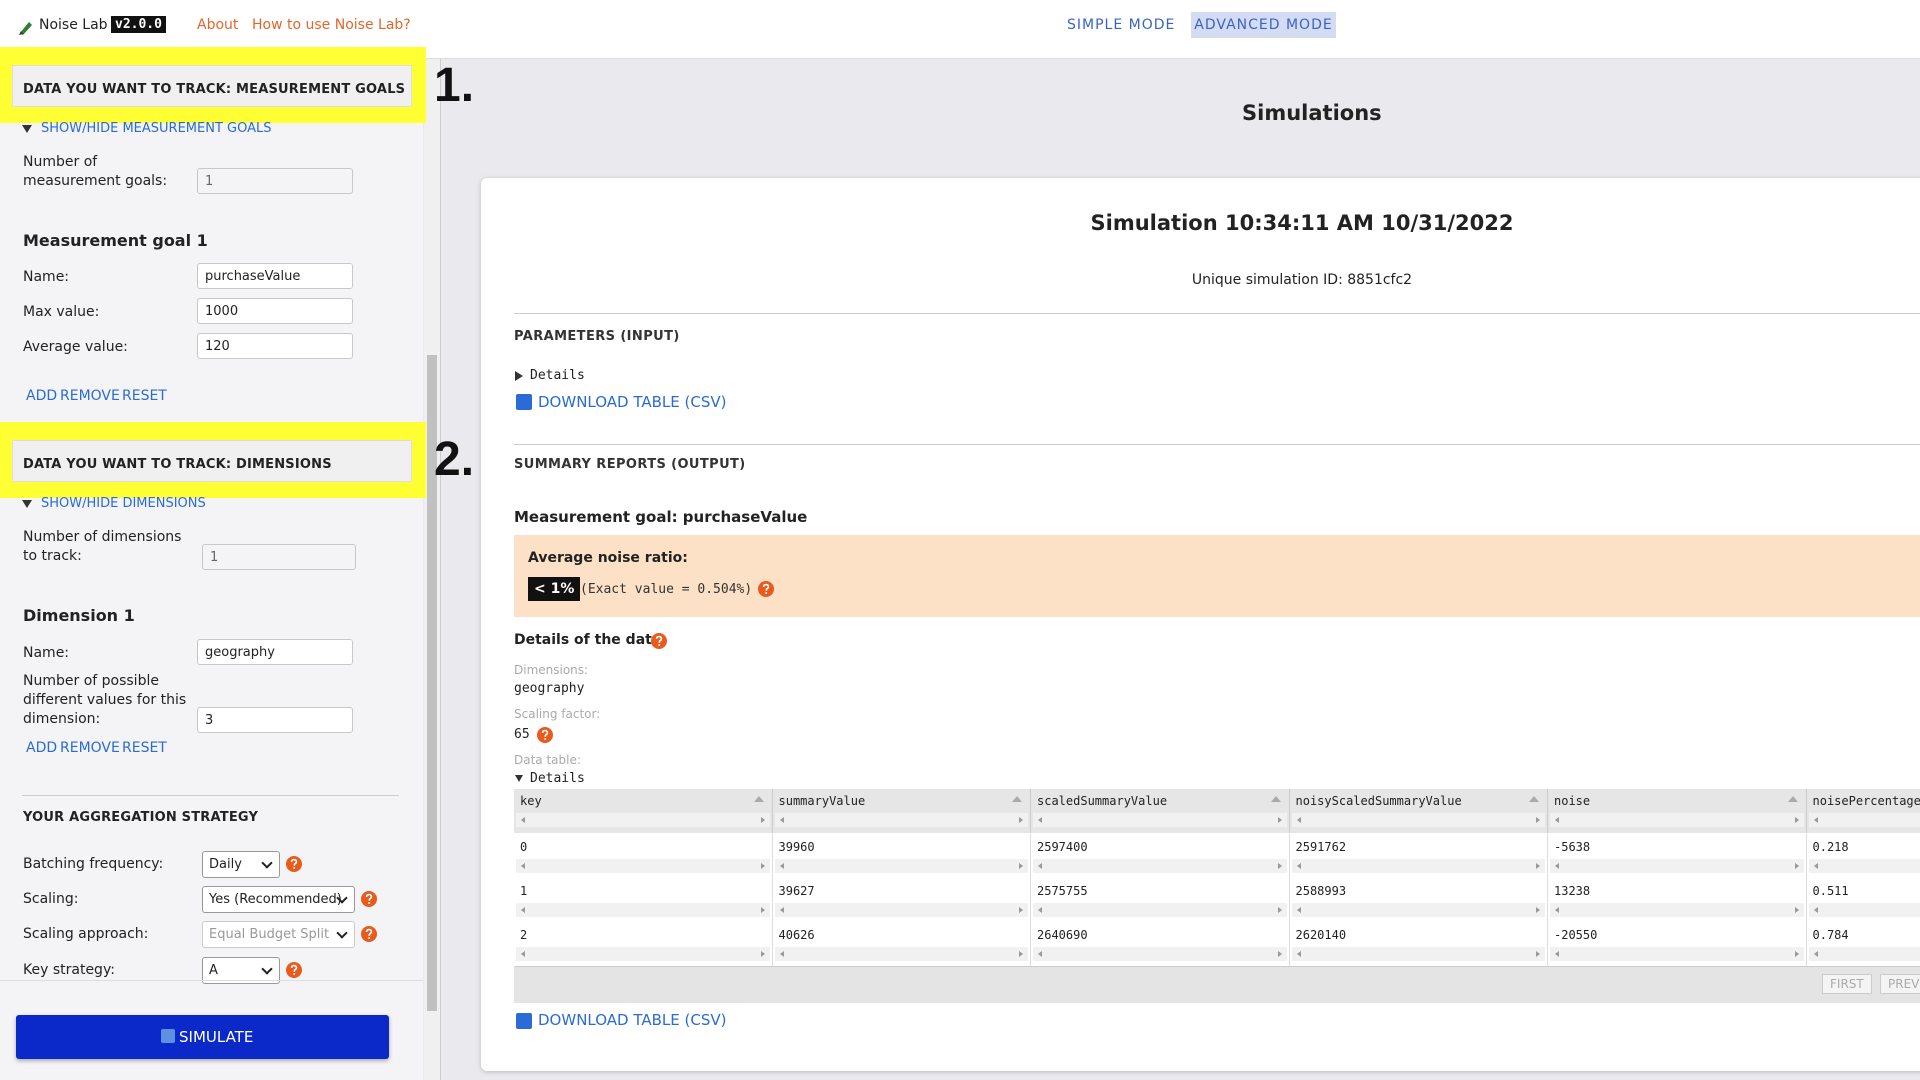 The width and height of the screenshot is (1920, 1080). What do you see at coordinates (1102, 801) in the screenshot?
I see `column-title: scaledSummaryValue` at bounding box center [1102, 801].